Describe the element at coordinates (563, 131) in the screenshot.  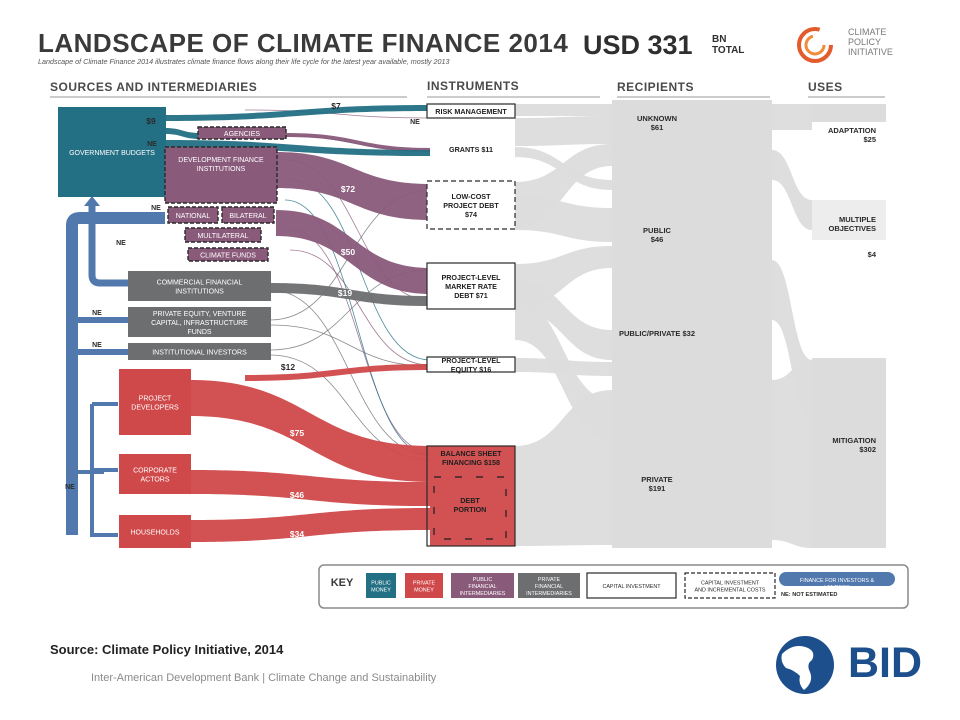
I see `flow-grants-unknown` at that location.